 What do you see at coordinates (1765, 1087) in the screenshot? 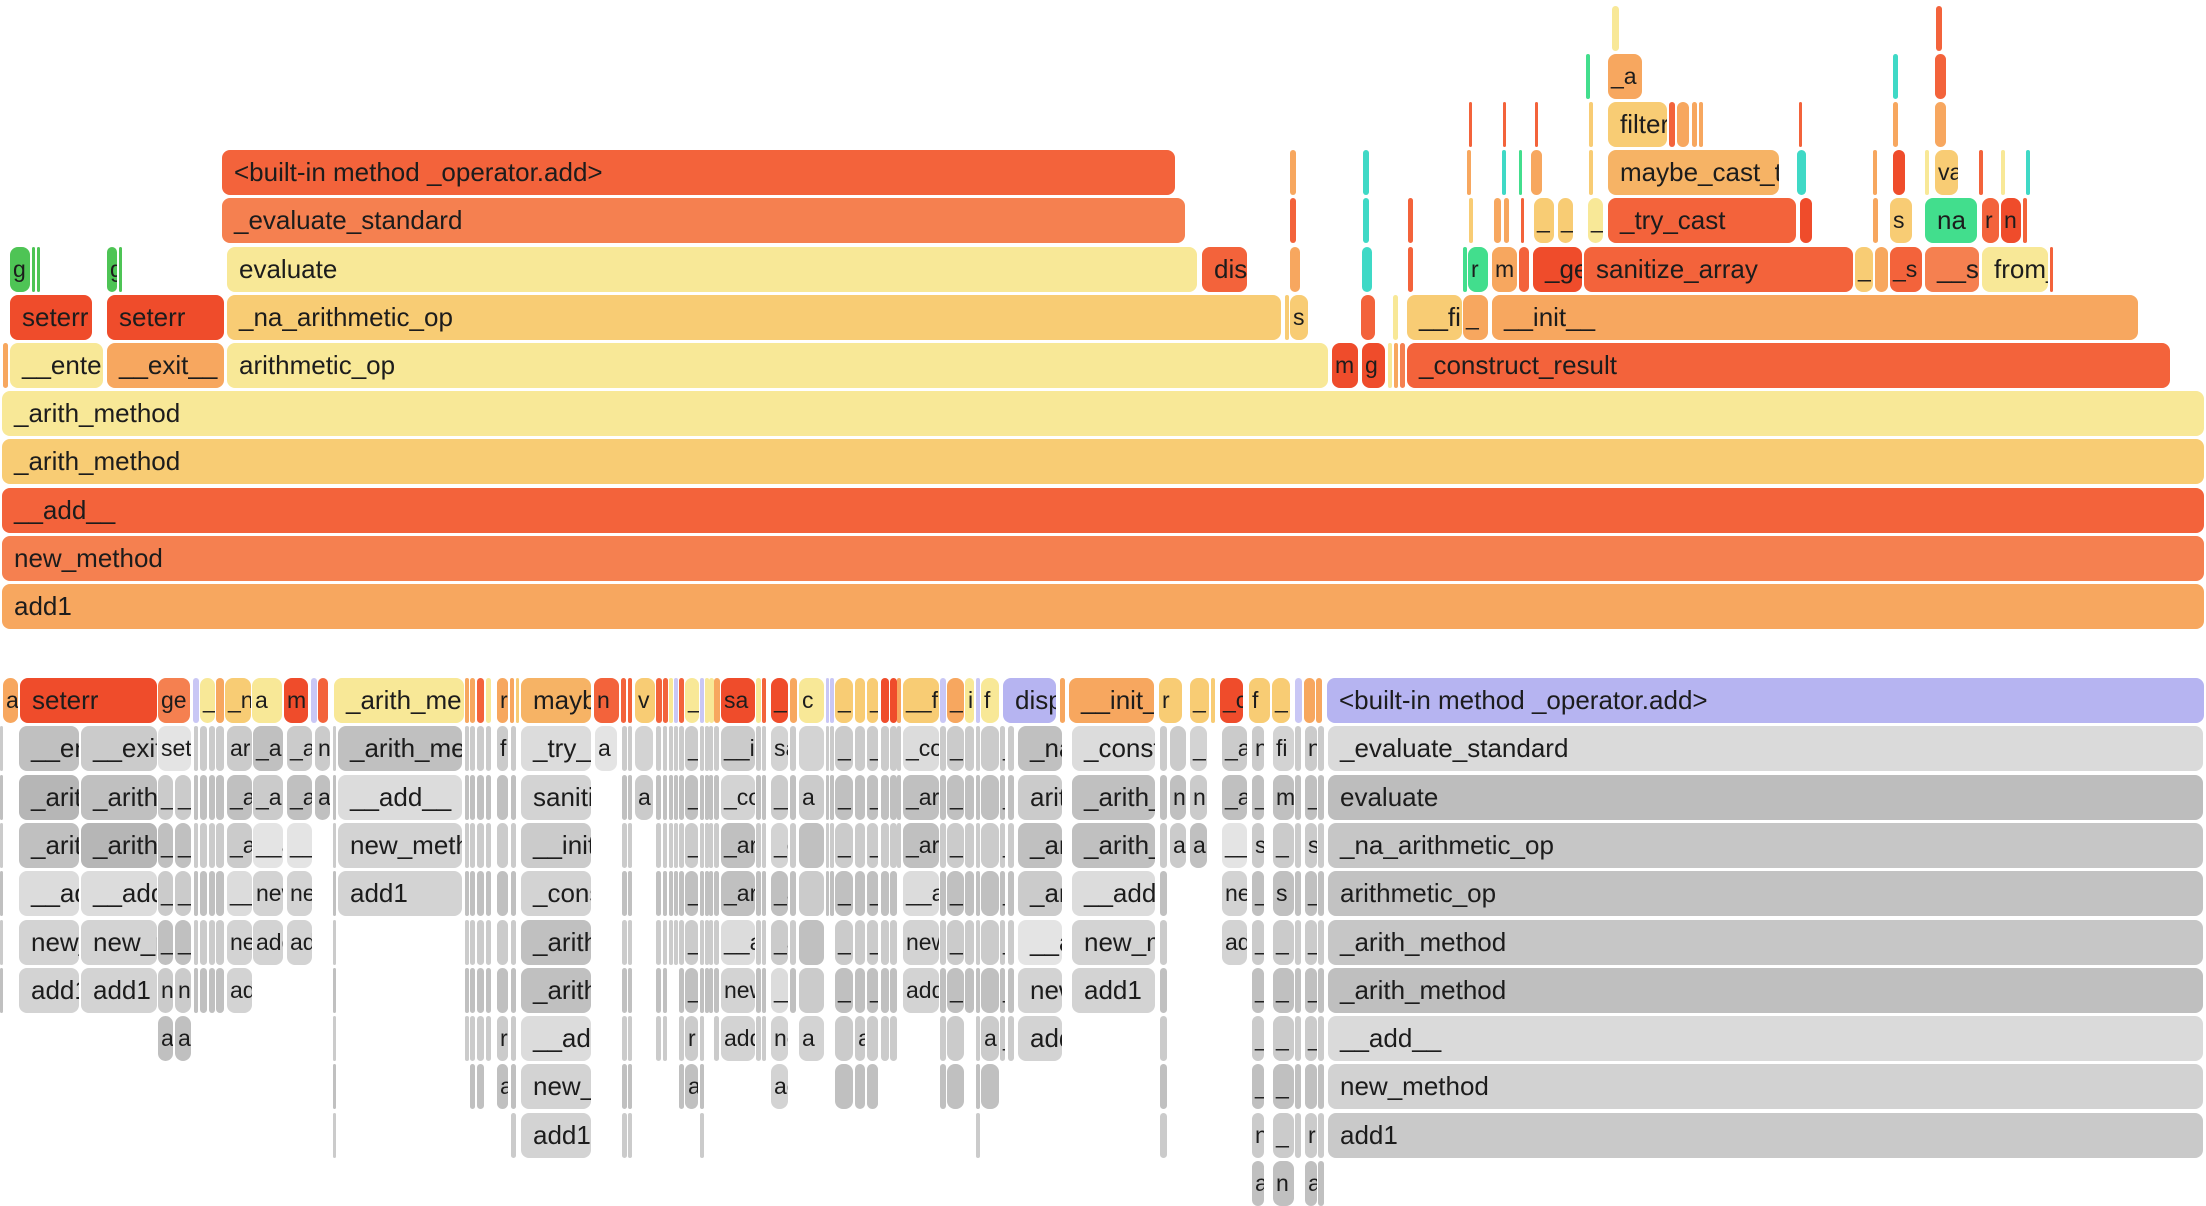
I see `caller-frame-block: new_method` at bounding box center [1765, 1087].